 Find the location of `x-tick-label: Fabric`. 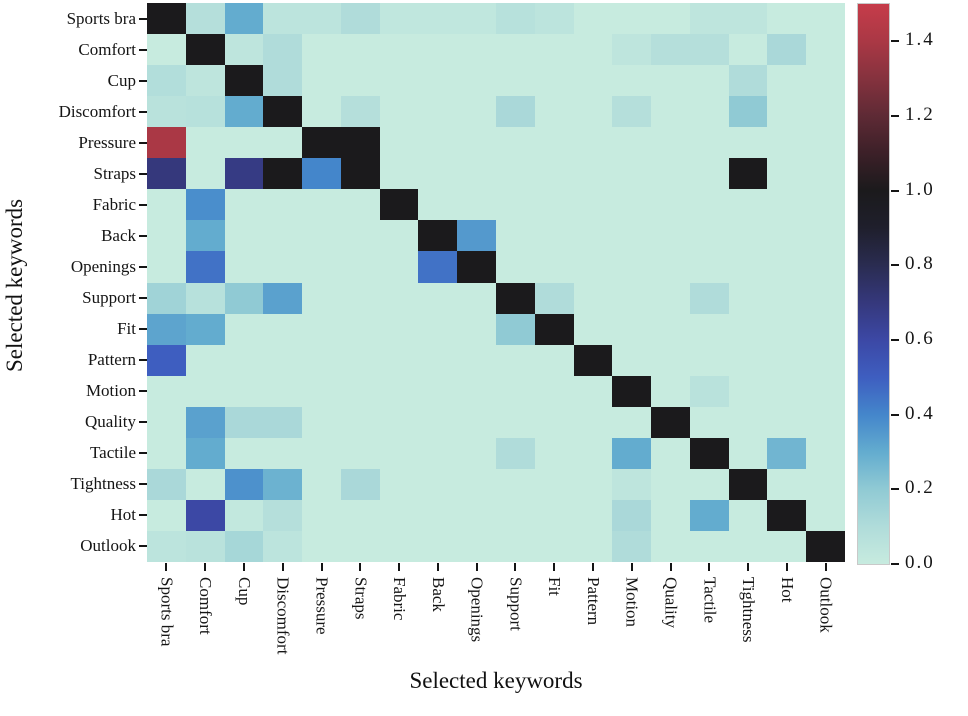

x-tick-label: Fabric is located at coordinates (400, 599).